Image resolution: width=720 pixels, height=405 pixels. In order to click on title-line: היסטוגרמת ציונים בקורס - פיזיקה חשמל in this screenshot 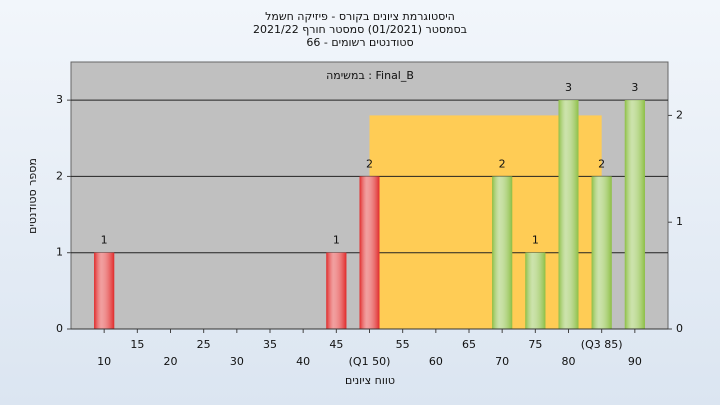, I will do `click(360, 16)`.